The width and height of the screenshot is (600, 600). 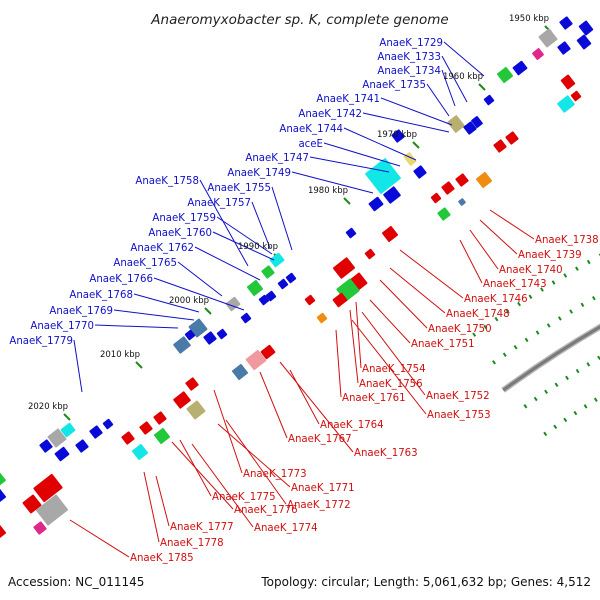 I want to click on gene-label-reverse: AnaeK_1752, so click(x=458, y=396).